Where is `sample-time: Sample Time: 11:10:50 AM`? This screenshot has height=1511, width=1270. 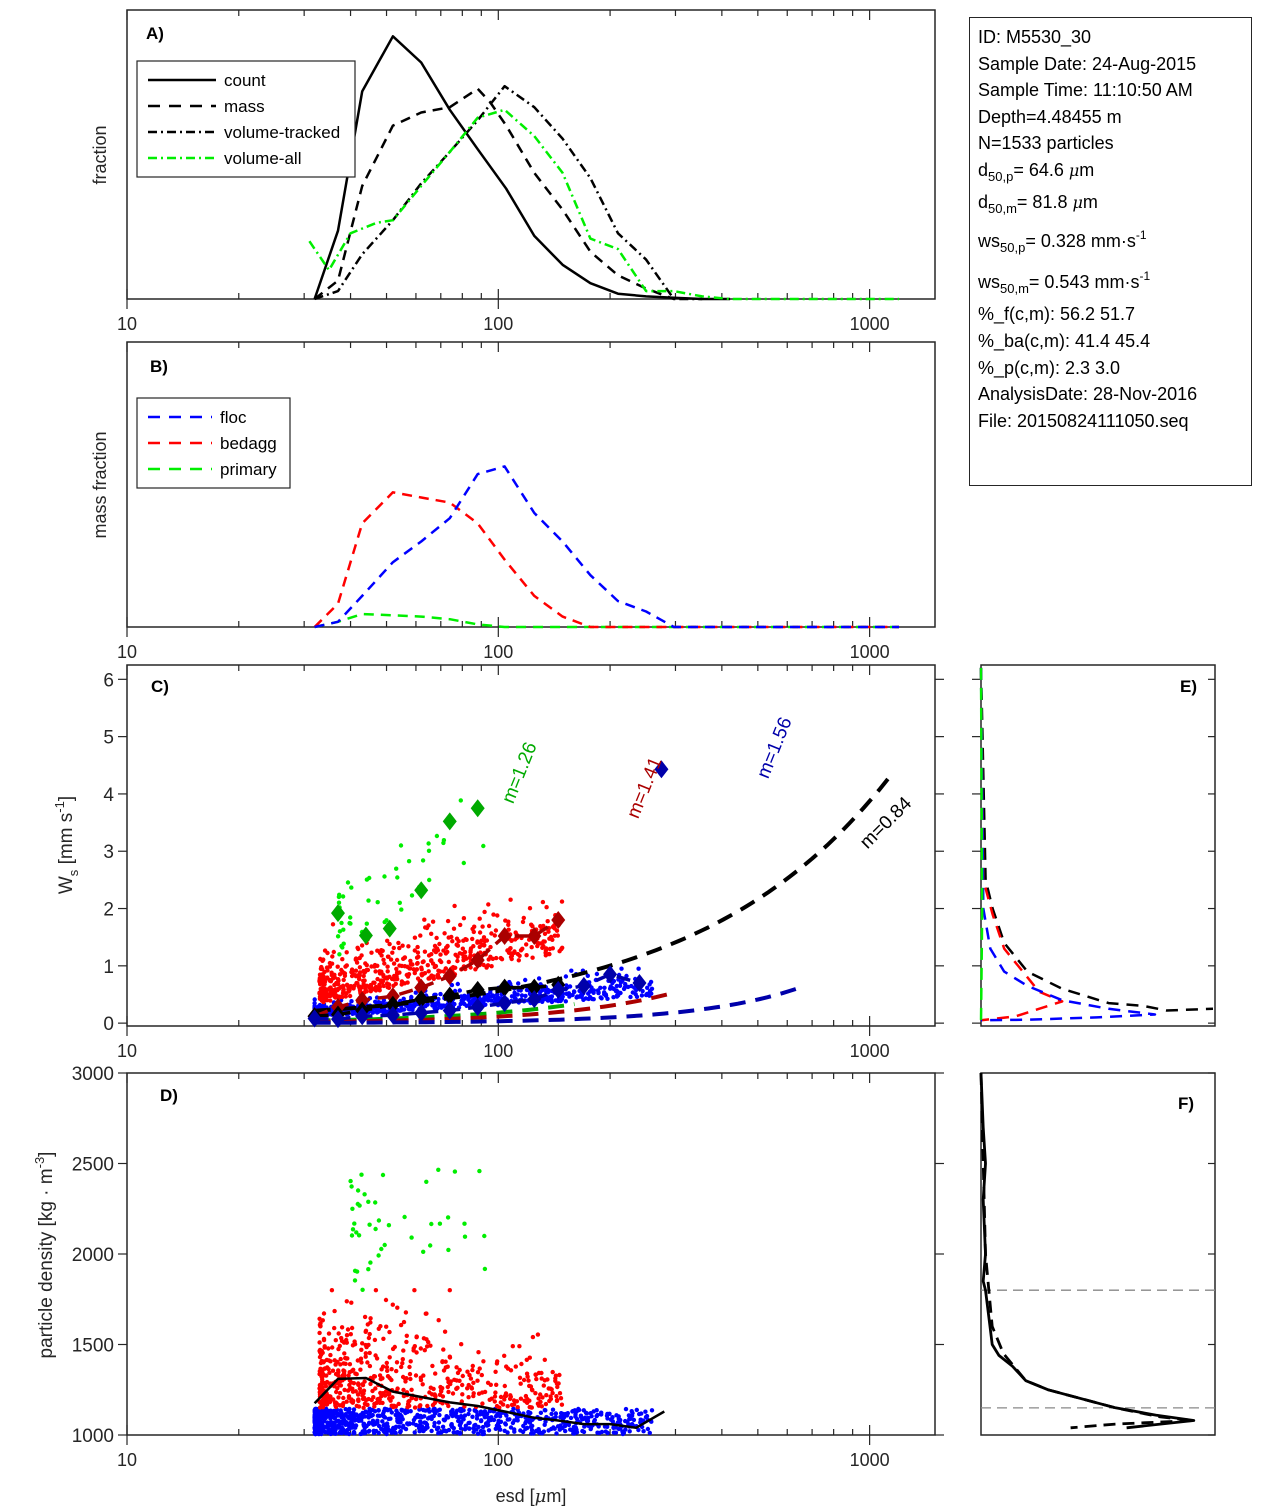 sample-time: Sample Time: 11:10:50 AM is located at coordinates (1085, 90).